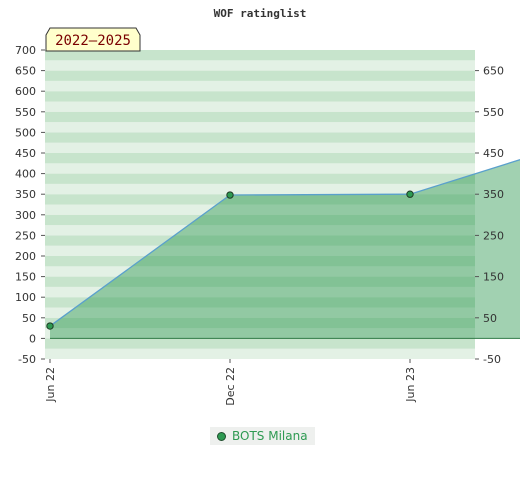  Describe the element at coordinates (25, 297) in the screenshot. I see `y-left-tick-label: 100` at that location.